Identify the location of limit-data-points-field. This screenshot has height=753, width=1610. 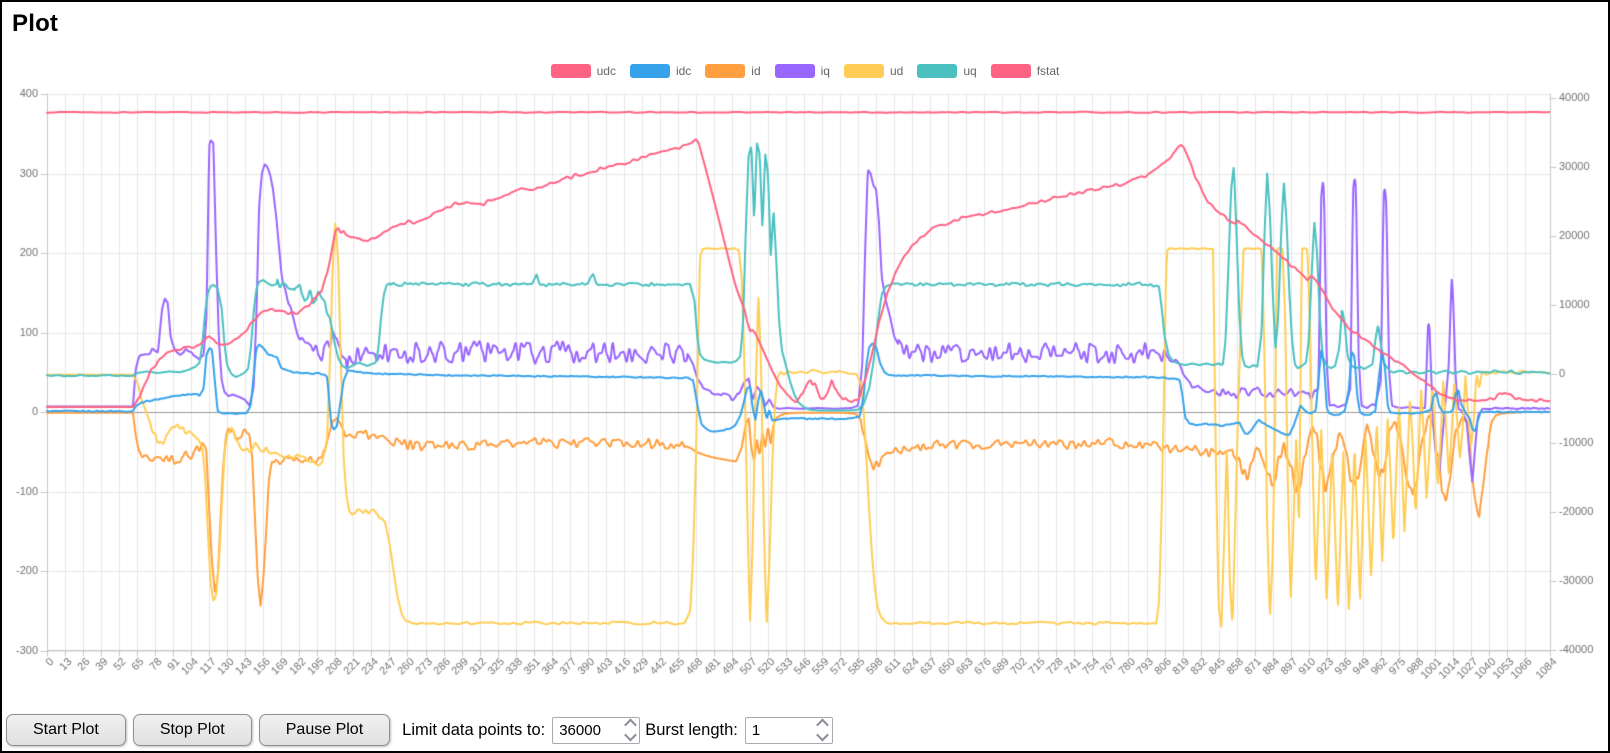
(596, 730).